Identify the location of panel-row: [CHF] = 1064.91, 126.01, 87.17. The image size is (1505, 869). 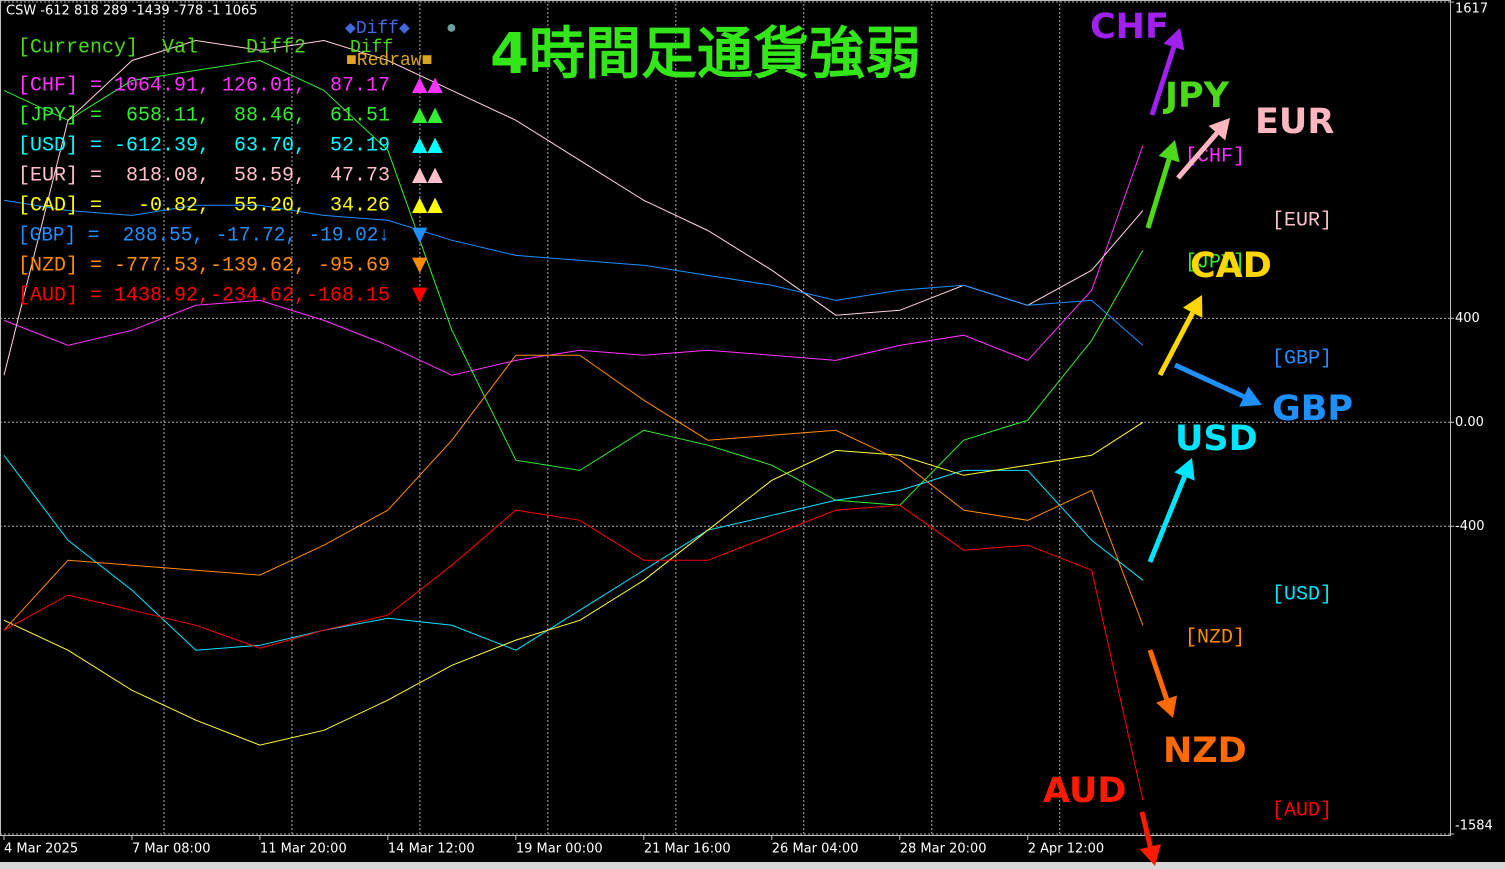
(204, 85).